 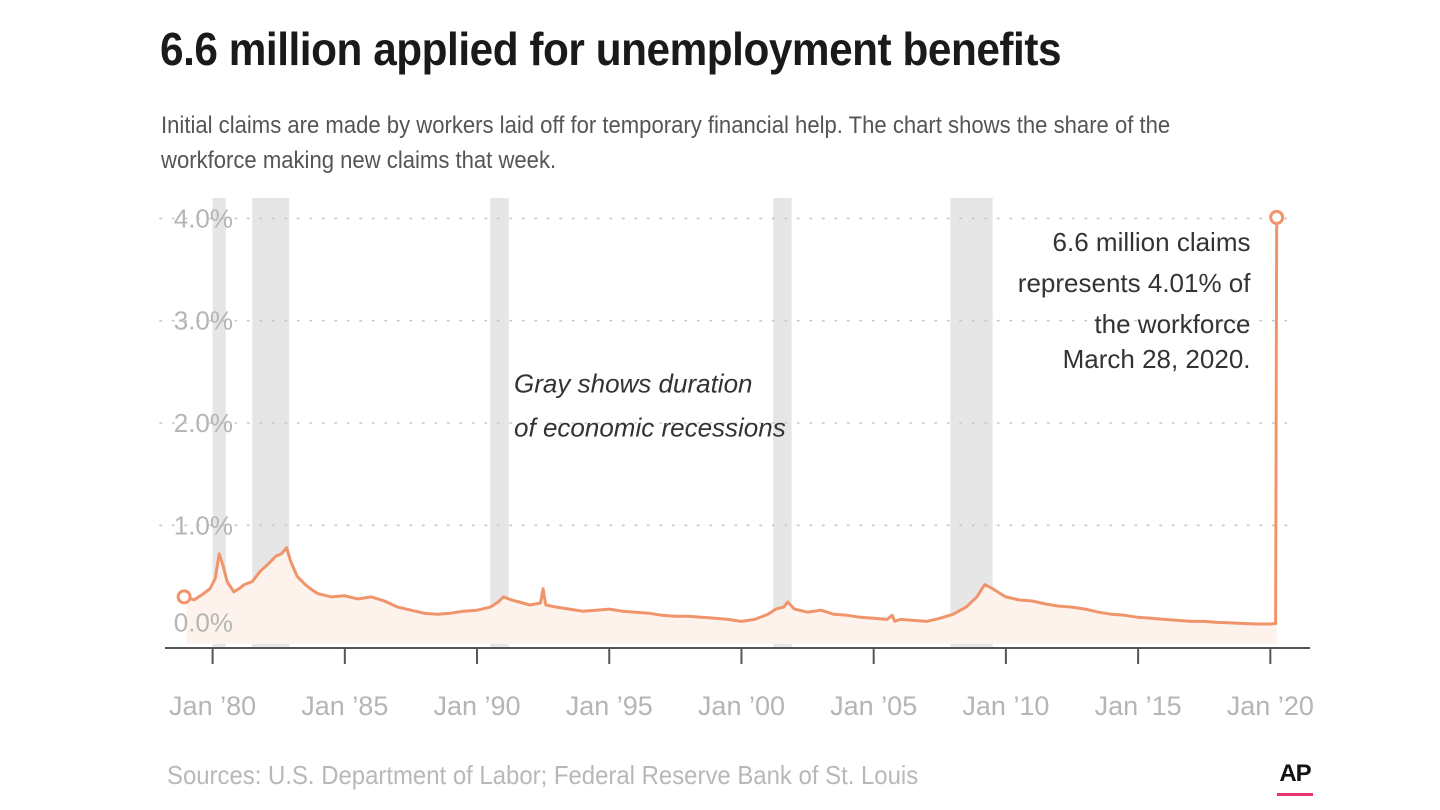 I want to click on y-tick-label: 2.0%, so click(x=203, y=423).